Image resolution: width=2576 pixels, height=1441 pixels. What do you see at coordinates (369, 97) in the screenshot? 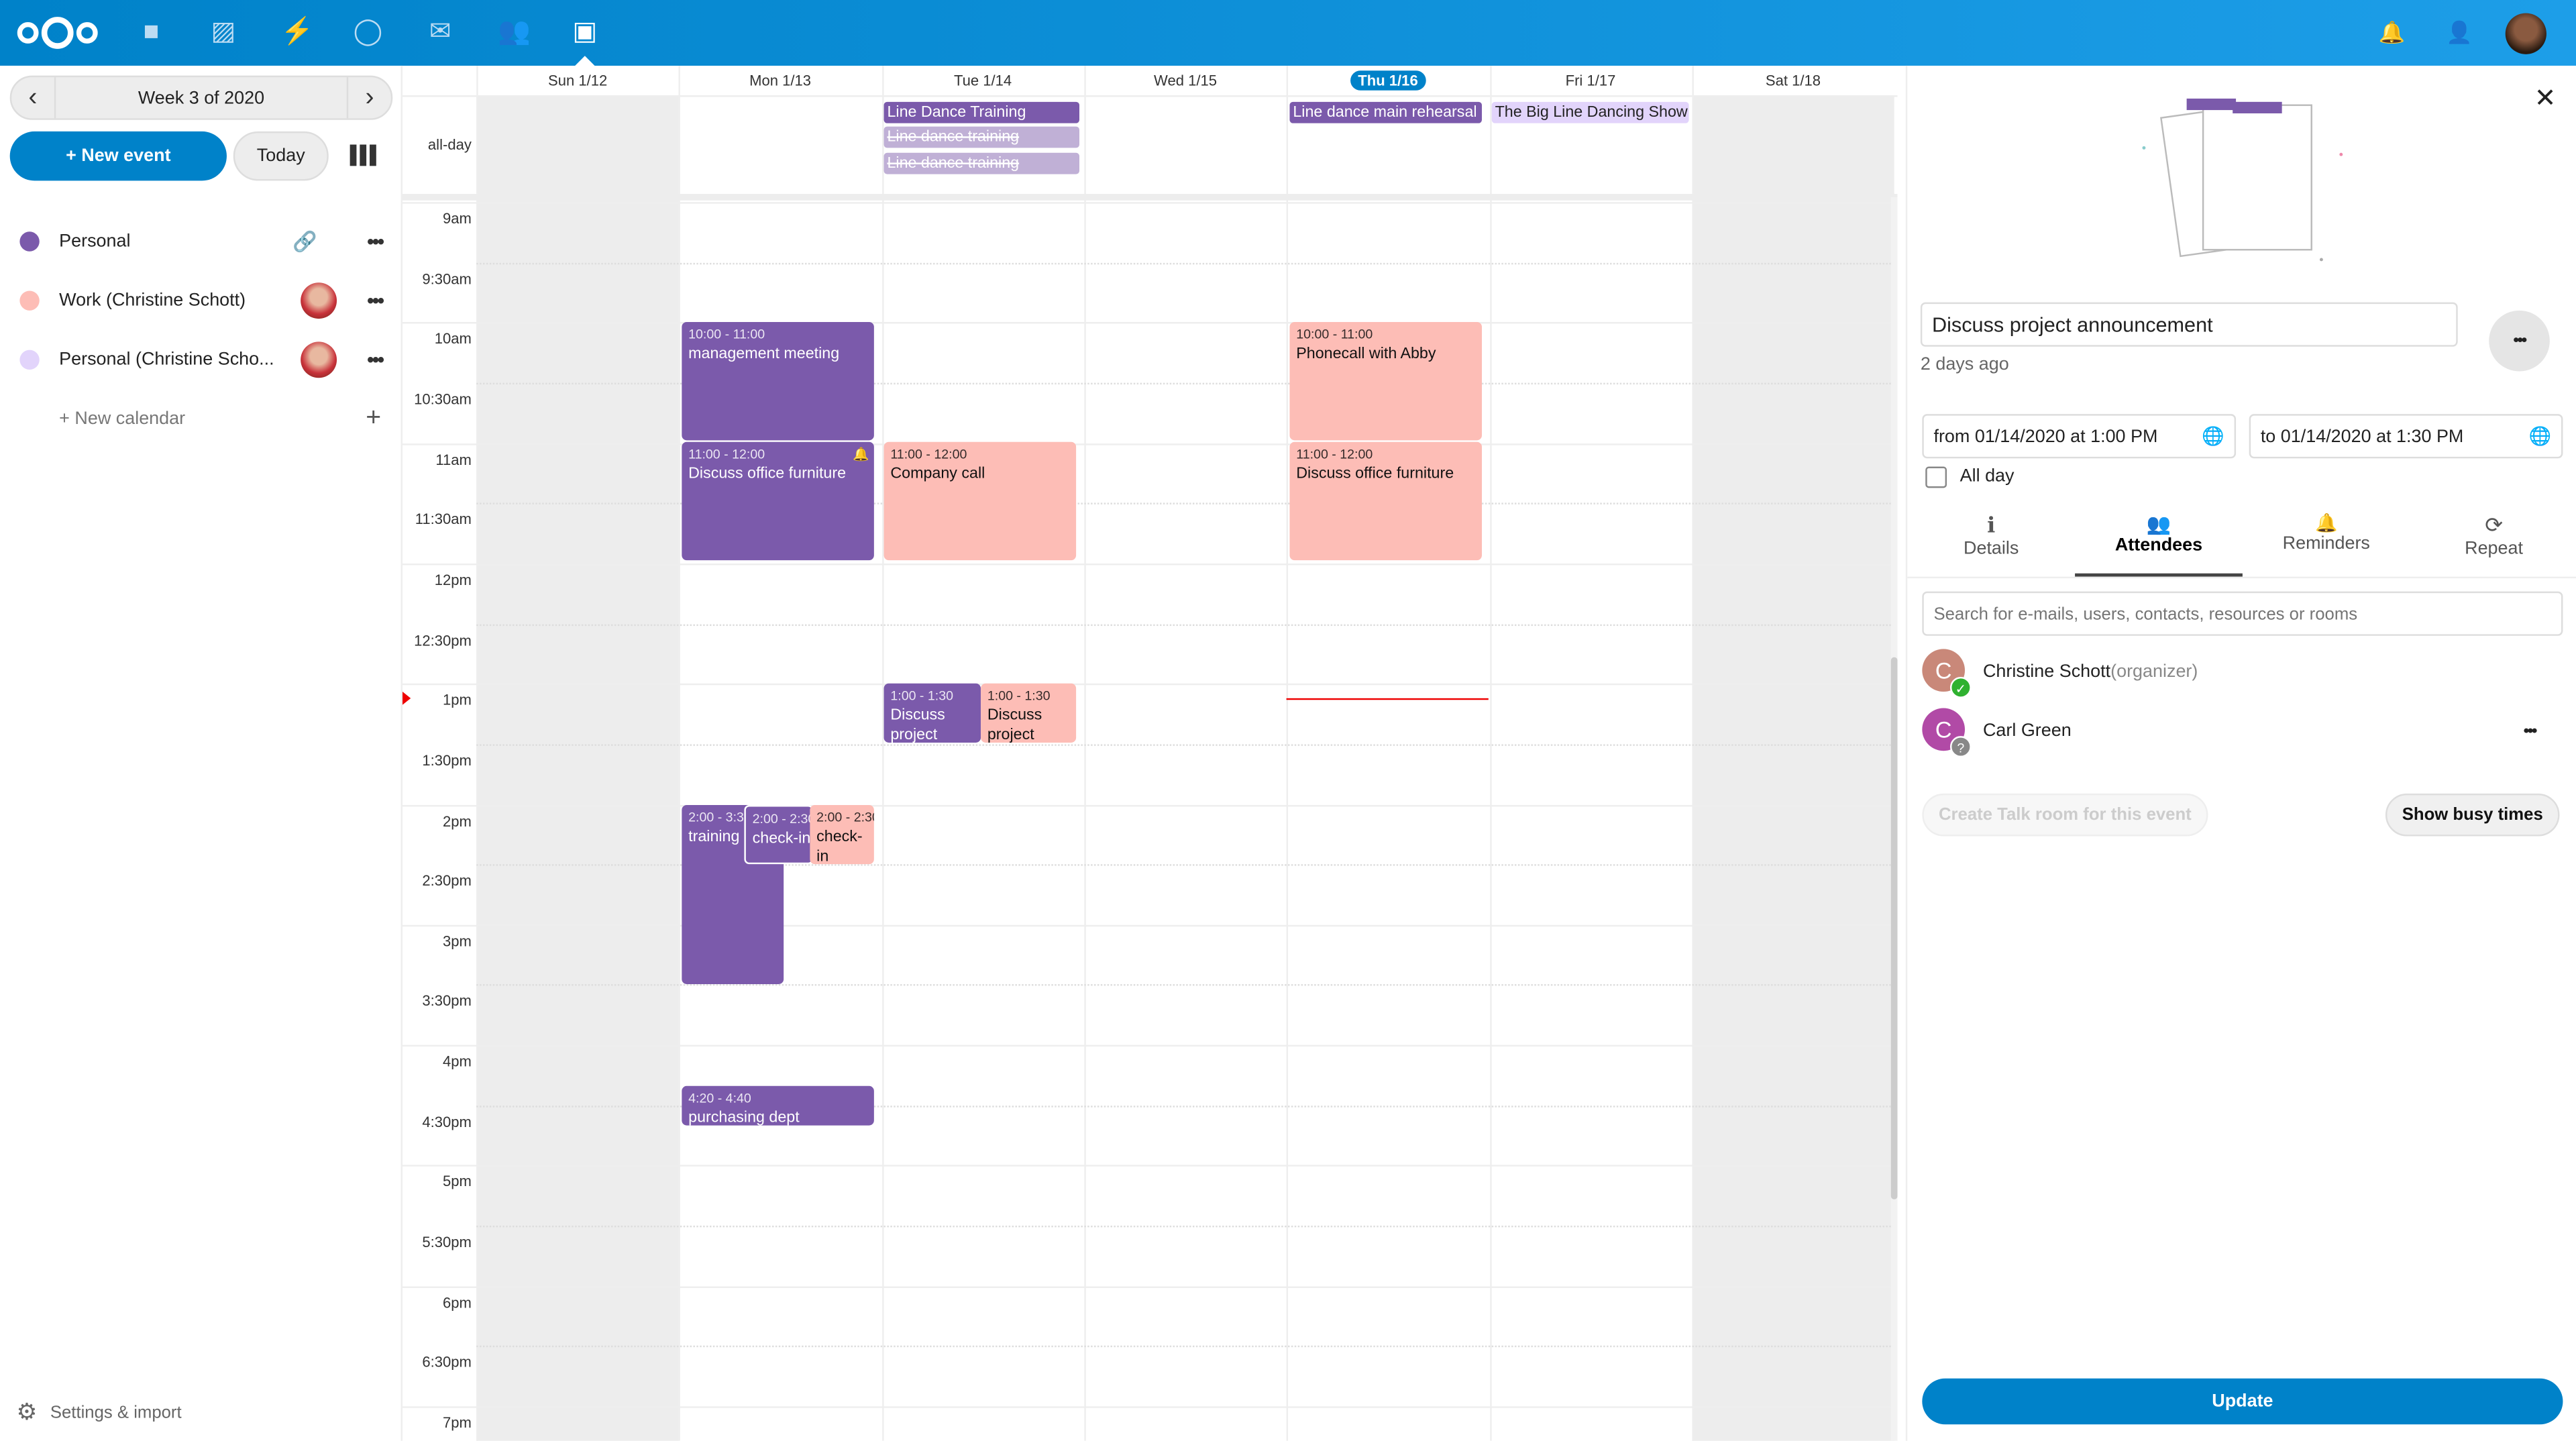
I see `next-week-button: ›` at bounding box center [369, 97].